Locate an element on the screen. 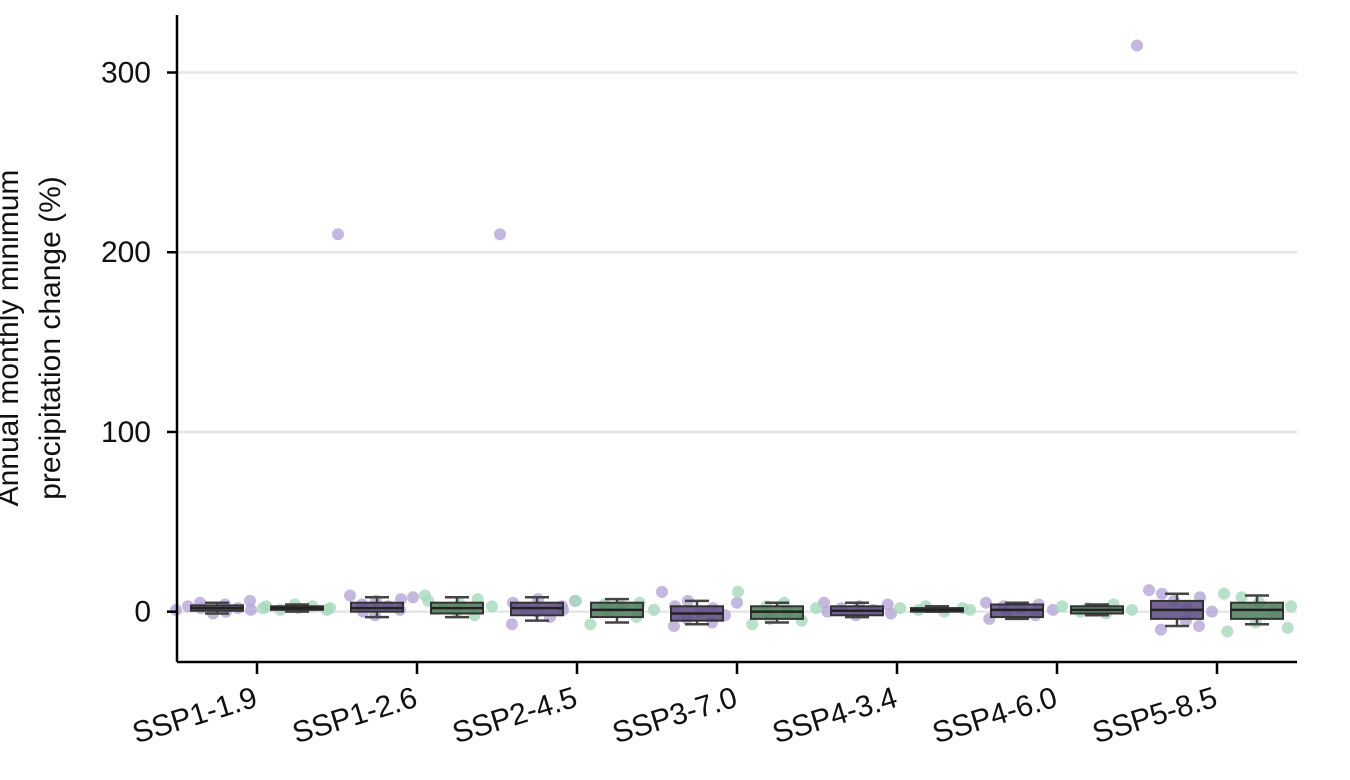 Image resolution: width=1350 pixels, height=780 pixels. y-axis-label-line-2: precipitation change (%) is located at coordinates (50, 338).